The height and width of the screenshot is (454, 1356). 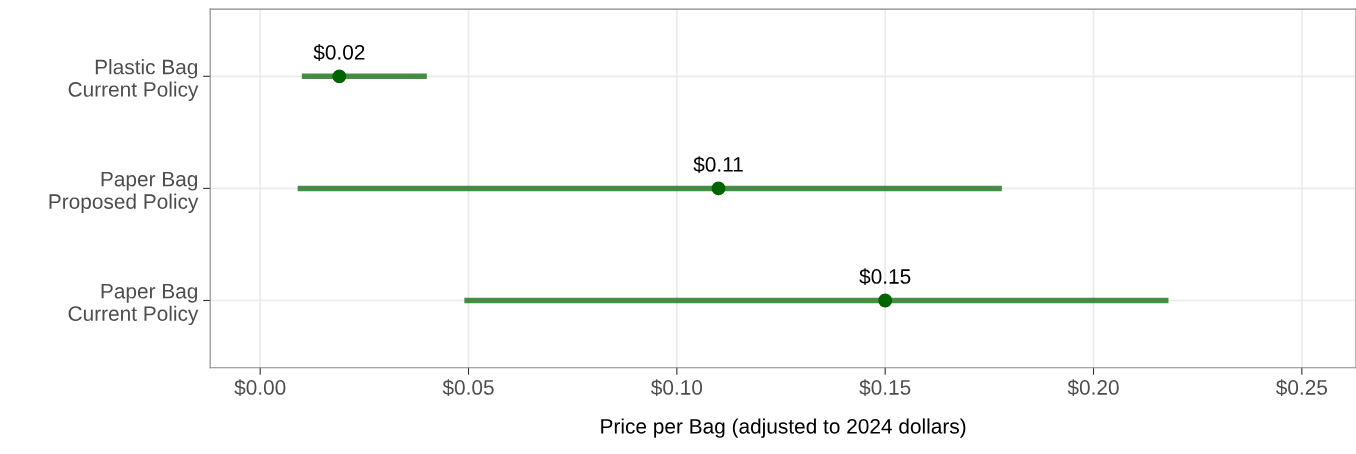 I want to click on x-tick-label: $0.25, so click(x=1301, y=388).